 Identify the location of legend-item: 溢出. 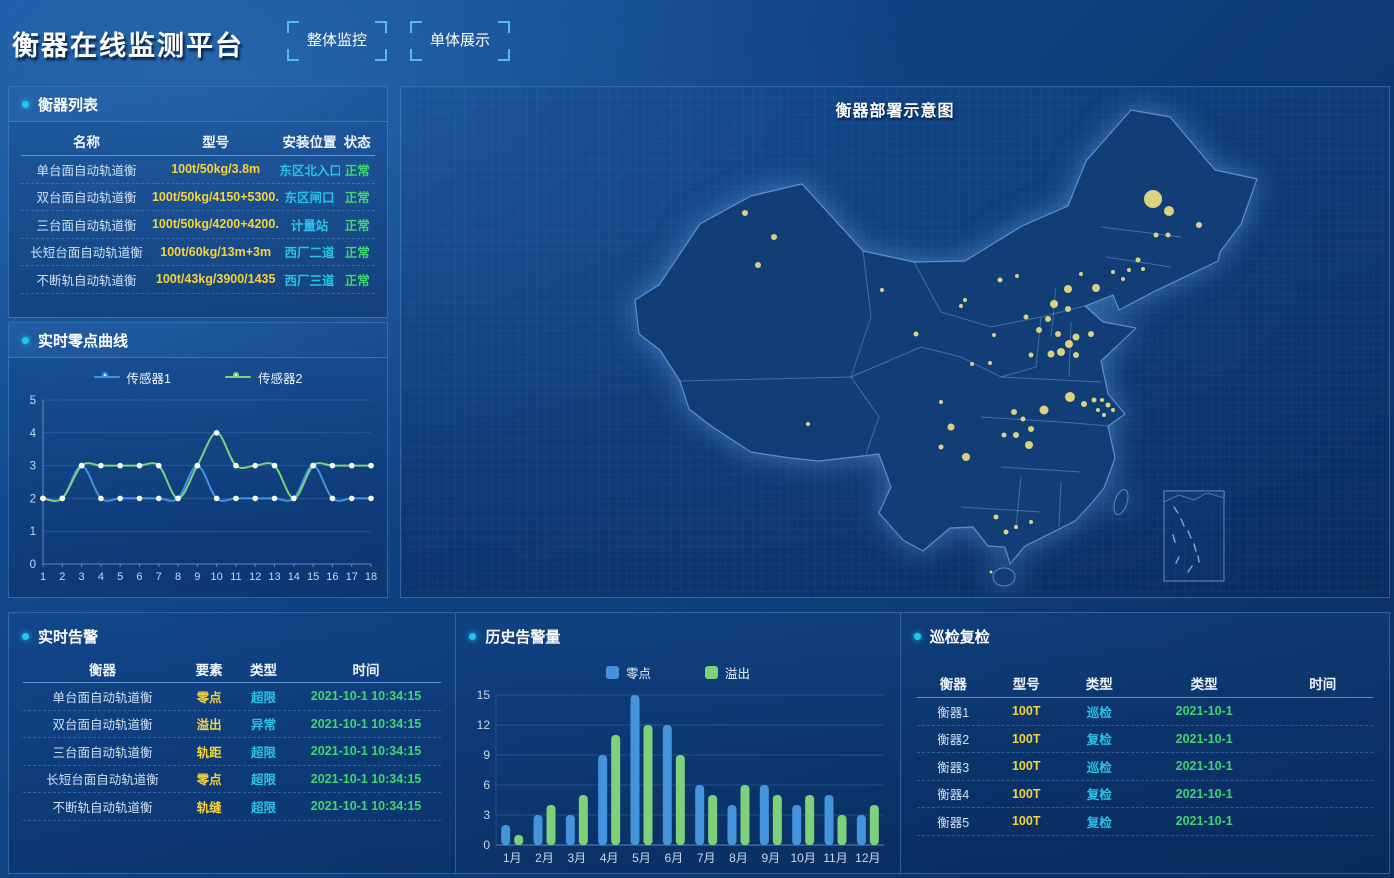
(727, 672).